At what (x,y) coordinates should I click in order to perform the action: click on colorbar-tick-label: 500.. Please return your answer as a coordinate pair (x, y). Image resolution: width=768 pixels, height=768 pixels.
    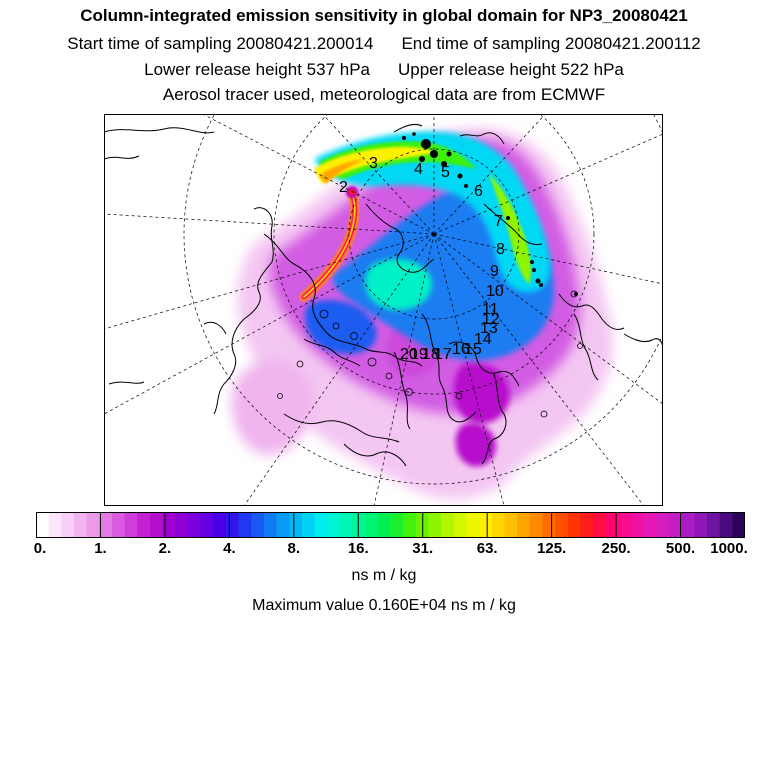
    Looking at the image, I should click on (680, 548).